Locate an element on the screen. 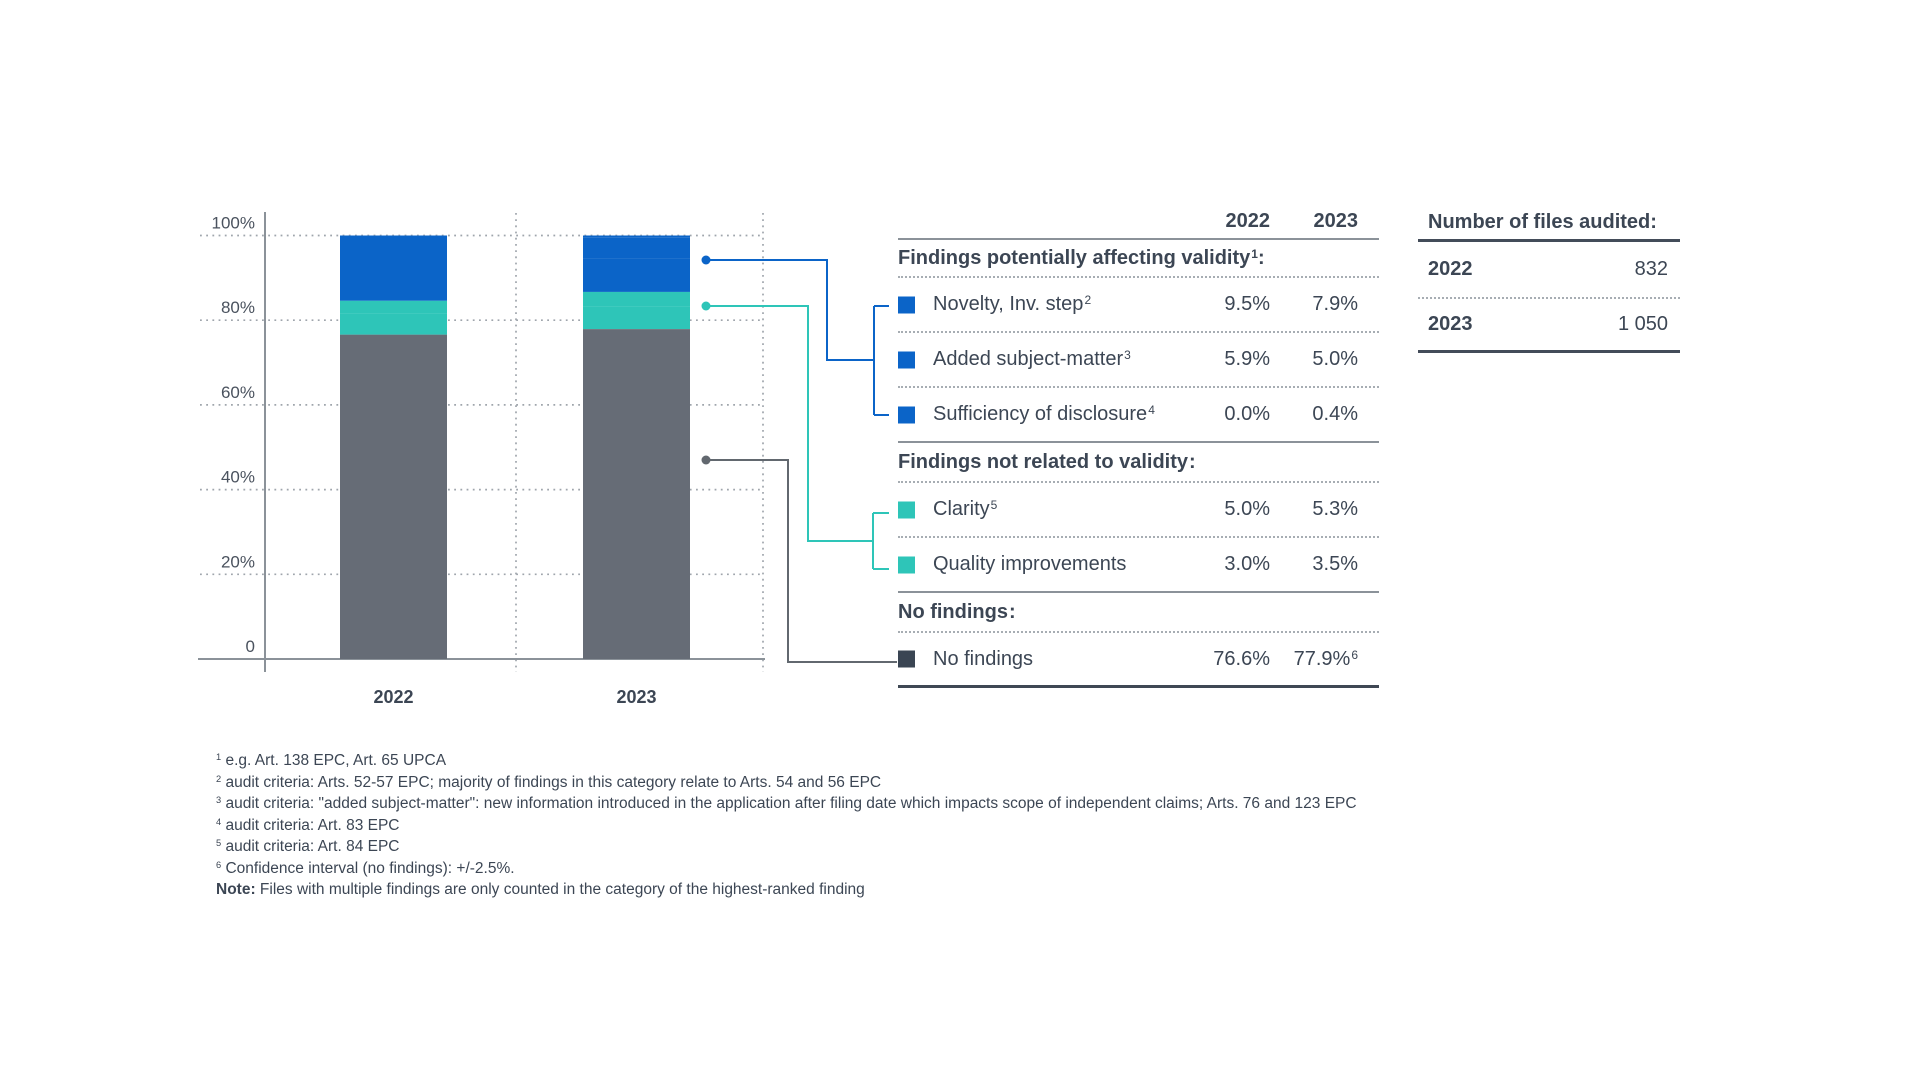 This screenshot has height=1080, width=1920. connector-non-validity-findings-dot is located at coordinates (706, 306).